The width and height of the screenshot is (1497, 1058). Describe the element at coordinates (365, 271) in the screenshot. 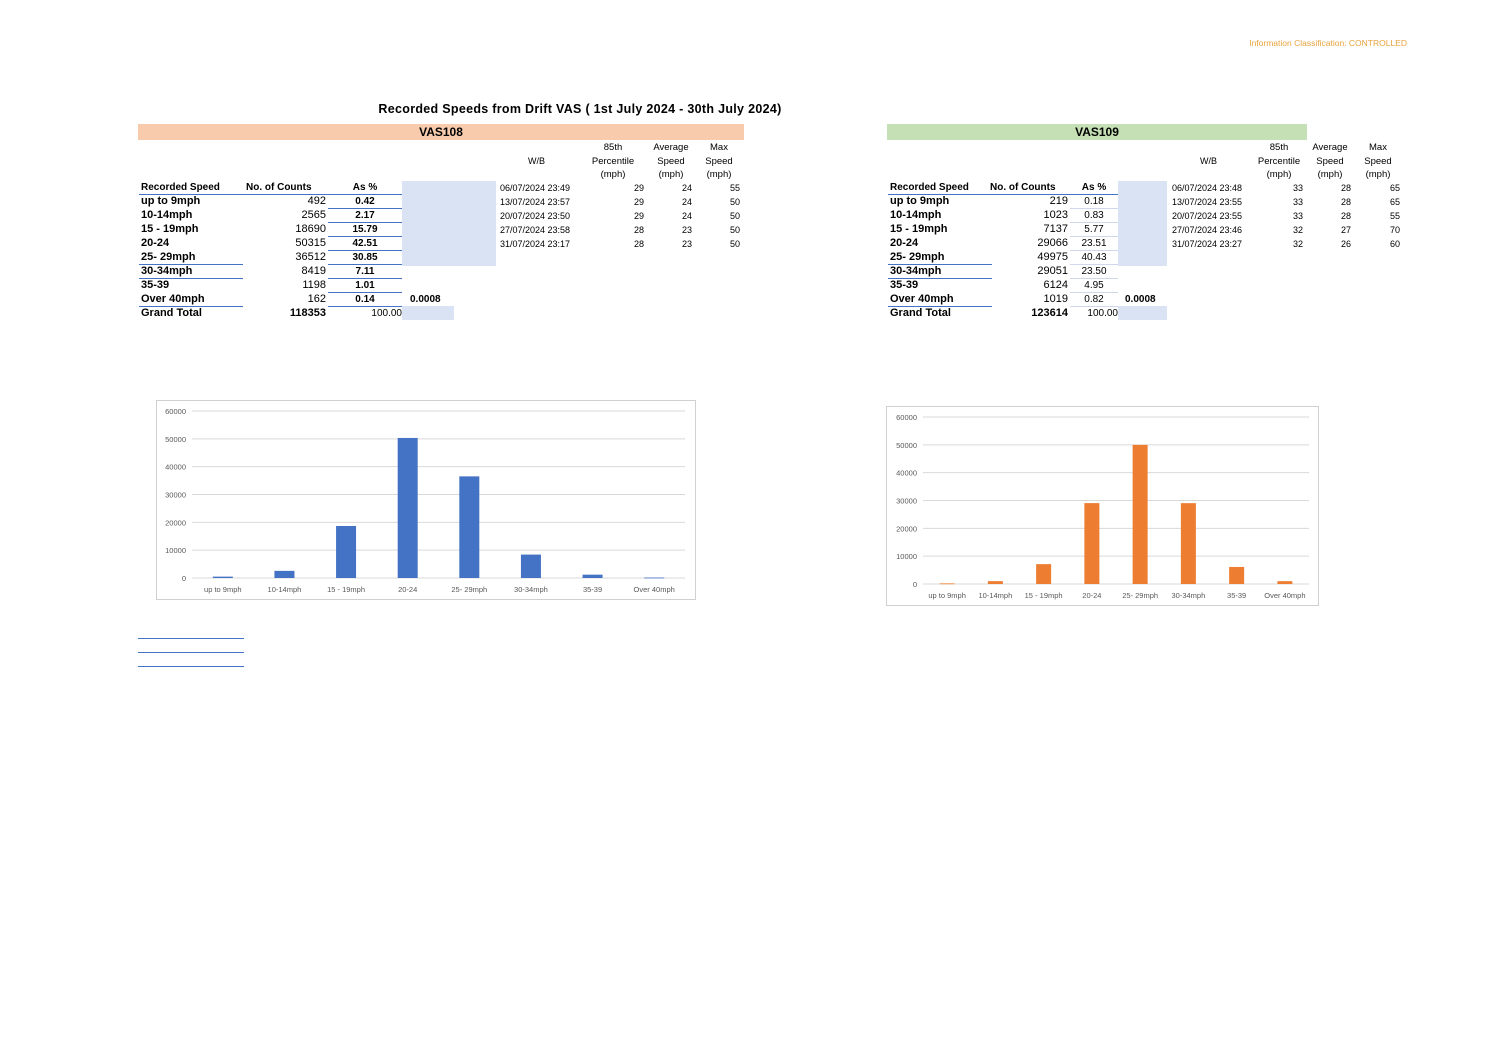

I see `pct-value: 7.11` at that location.